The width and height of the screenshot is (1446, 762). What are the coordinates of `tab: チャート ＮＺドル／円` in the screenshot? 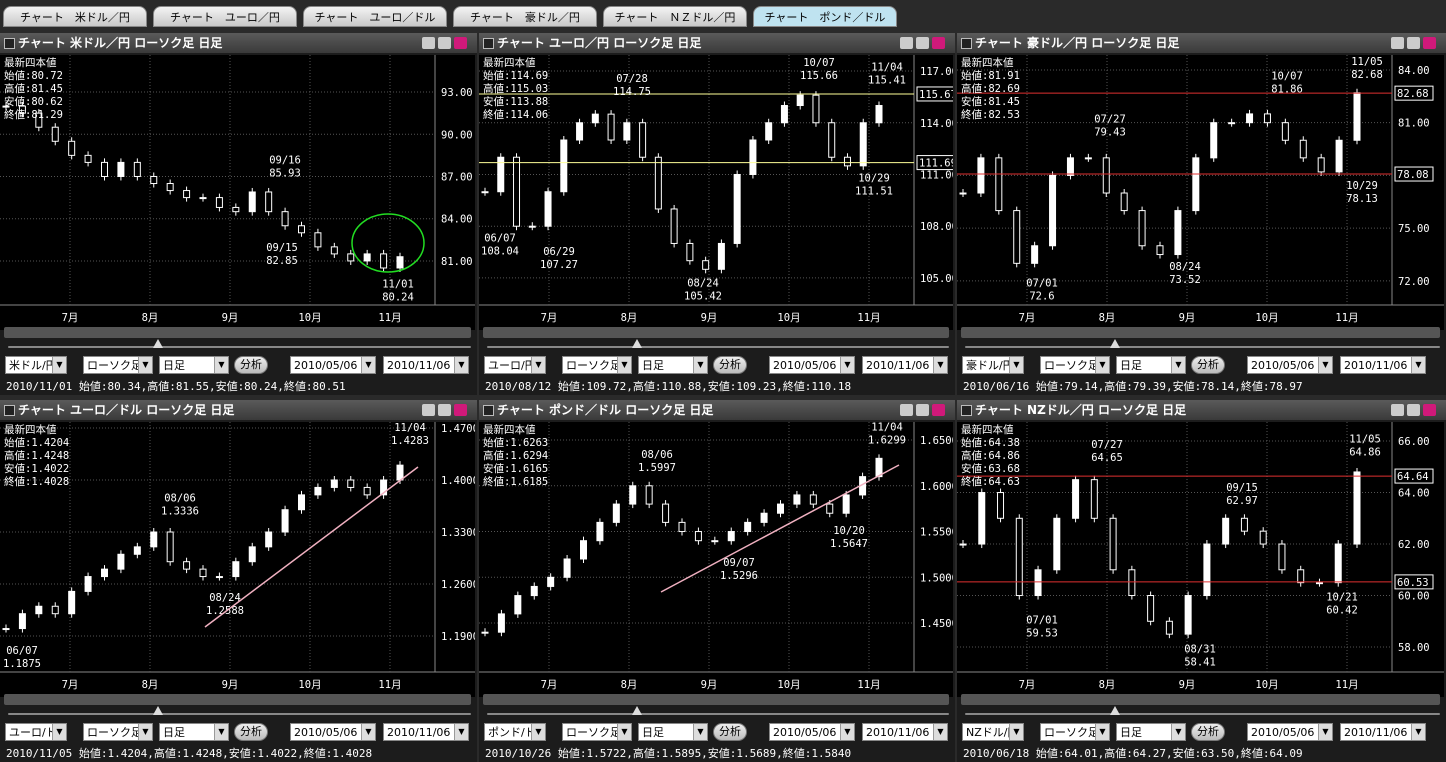 It's located at (675, 16).